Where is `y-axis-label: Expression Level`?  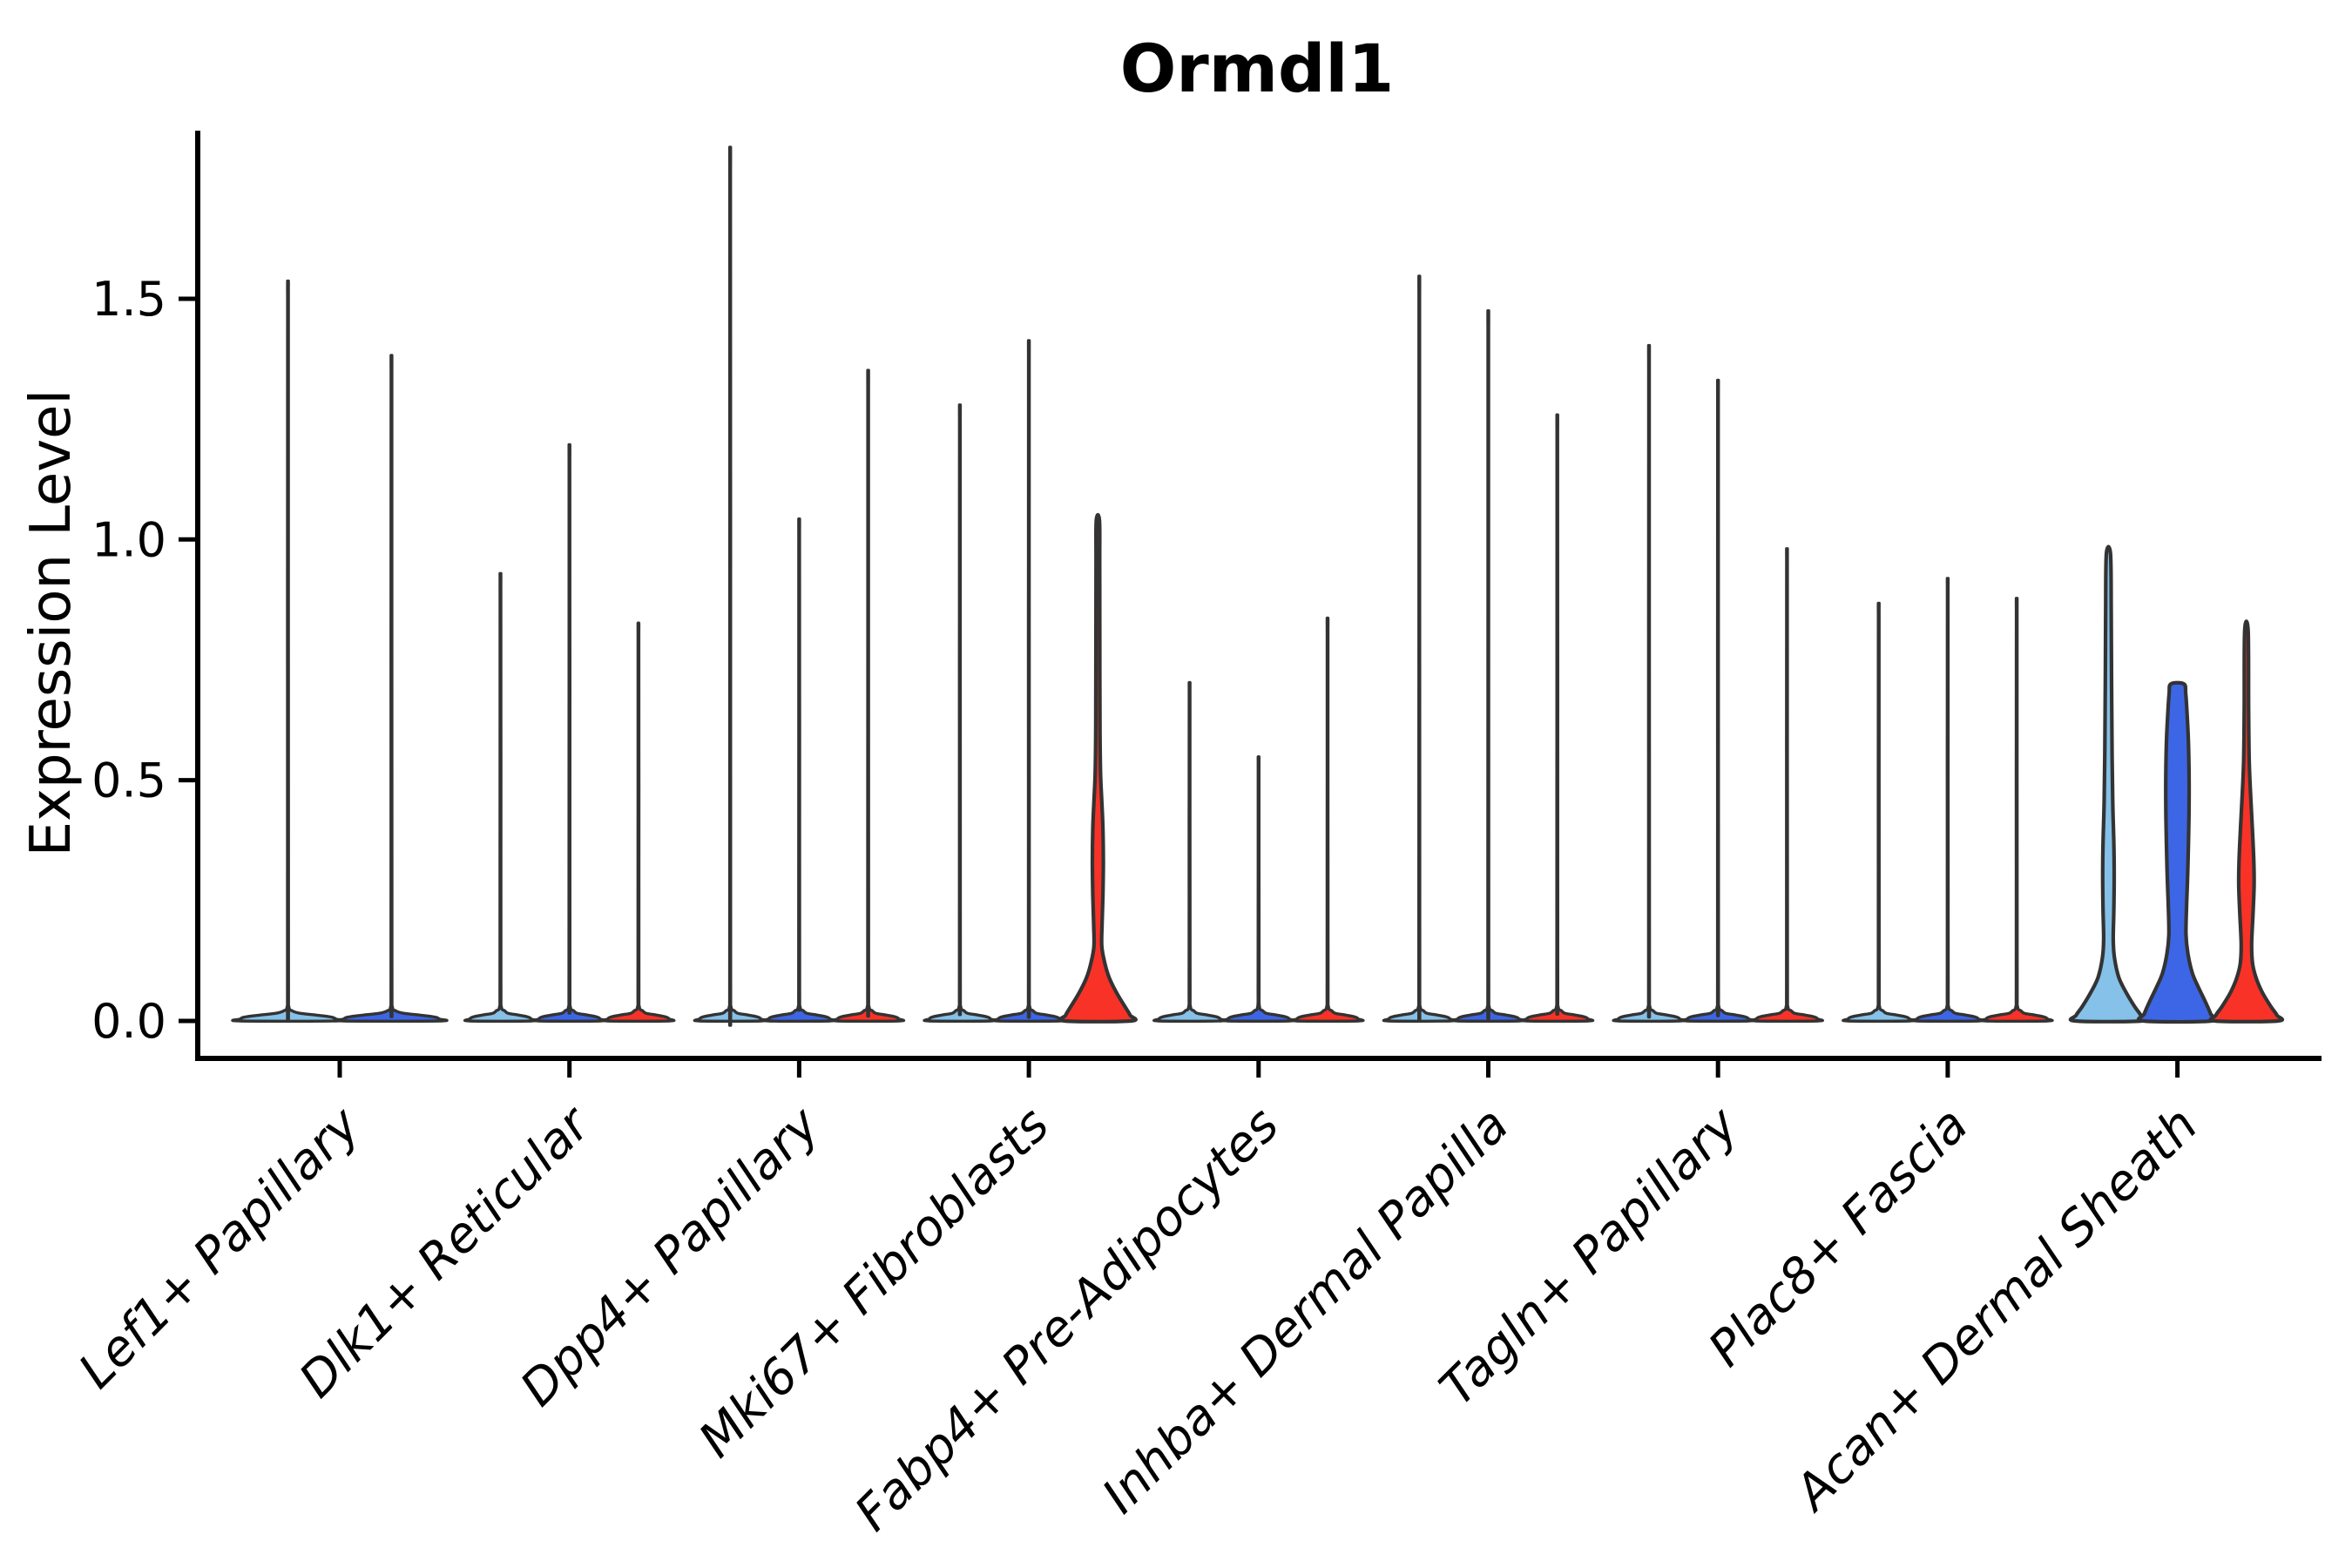
y-axis-label: Expression Level is located at coordinates (52, 623).